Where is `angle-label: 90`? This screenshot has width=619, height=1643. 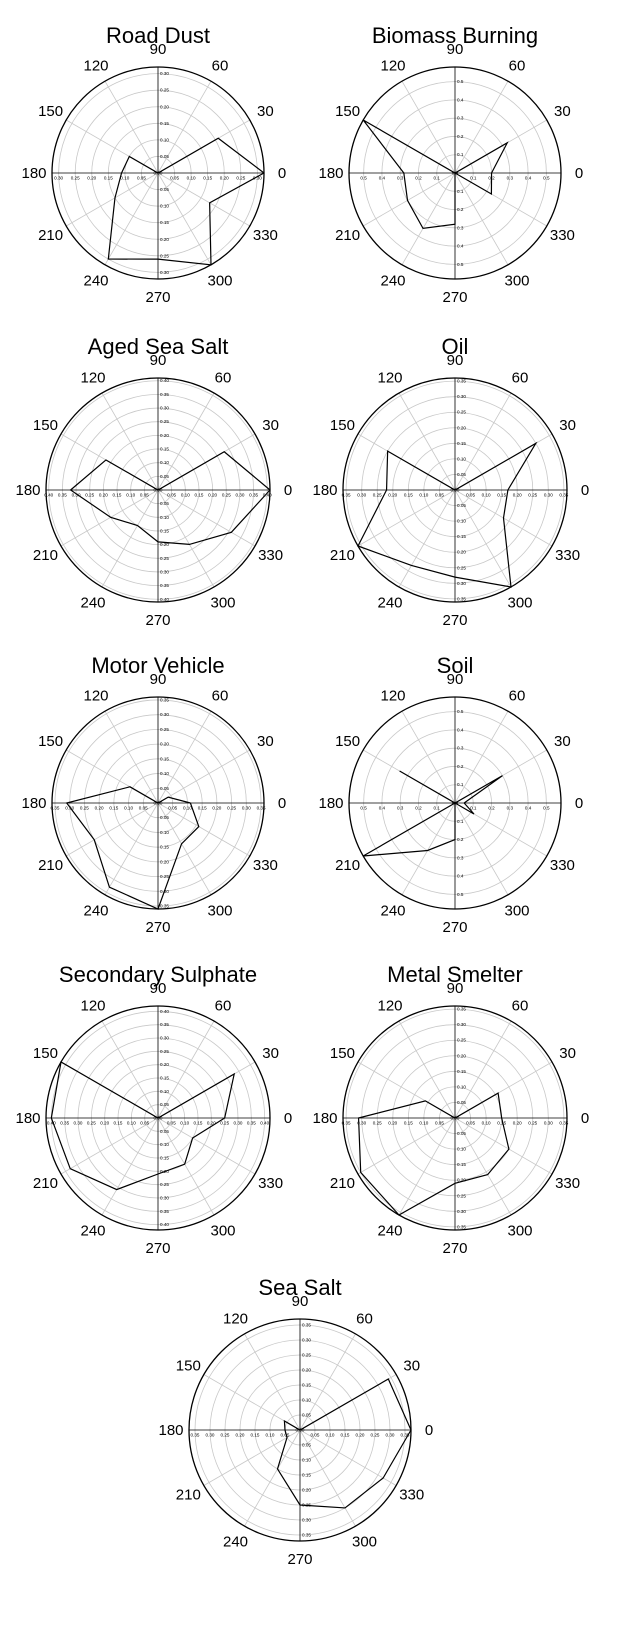
angle-label: 90 is located at coordinates (455, 49).